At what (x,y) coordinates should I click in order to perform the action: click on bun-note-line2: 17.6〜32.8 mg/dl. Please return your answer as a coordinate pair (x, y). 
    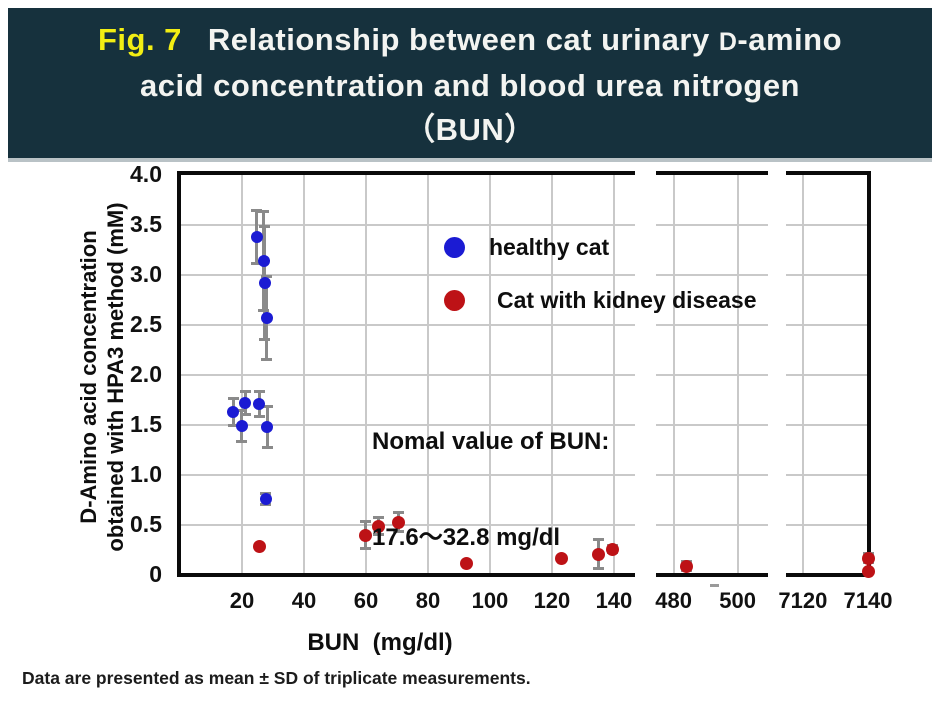
    Looking at the image, I should click on (466, 537).